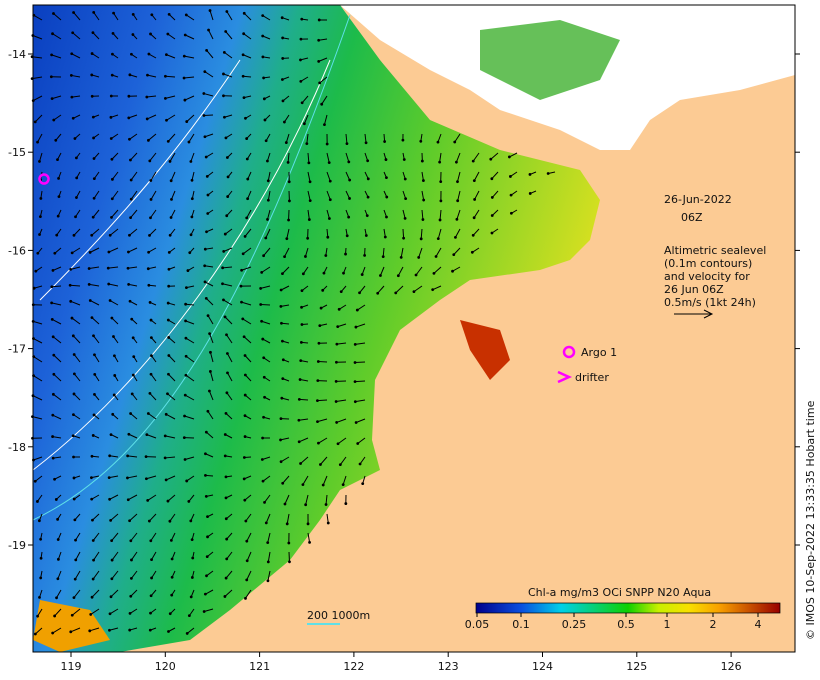  Describe the element at coordinates (694, 289) in the screenshot. I see `altimetry-note-line: 26 Jun 06Z` at that location.